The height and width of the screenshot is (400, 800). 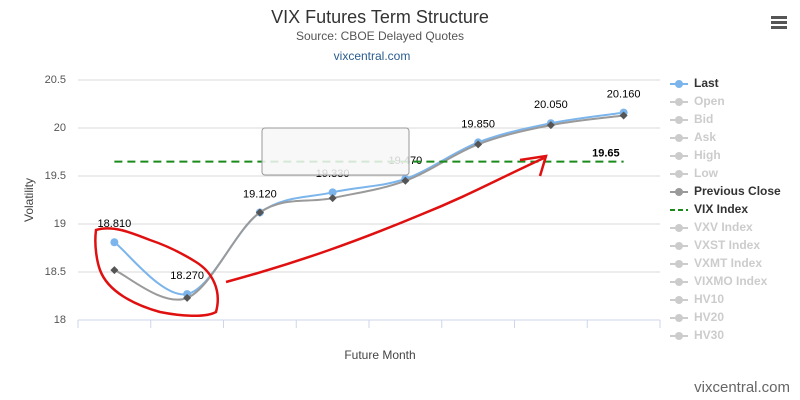 What do you see at coordinates (156, 272) in the screenshot?
I see `annotation-circle` at bounding box center [156, 272].